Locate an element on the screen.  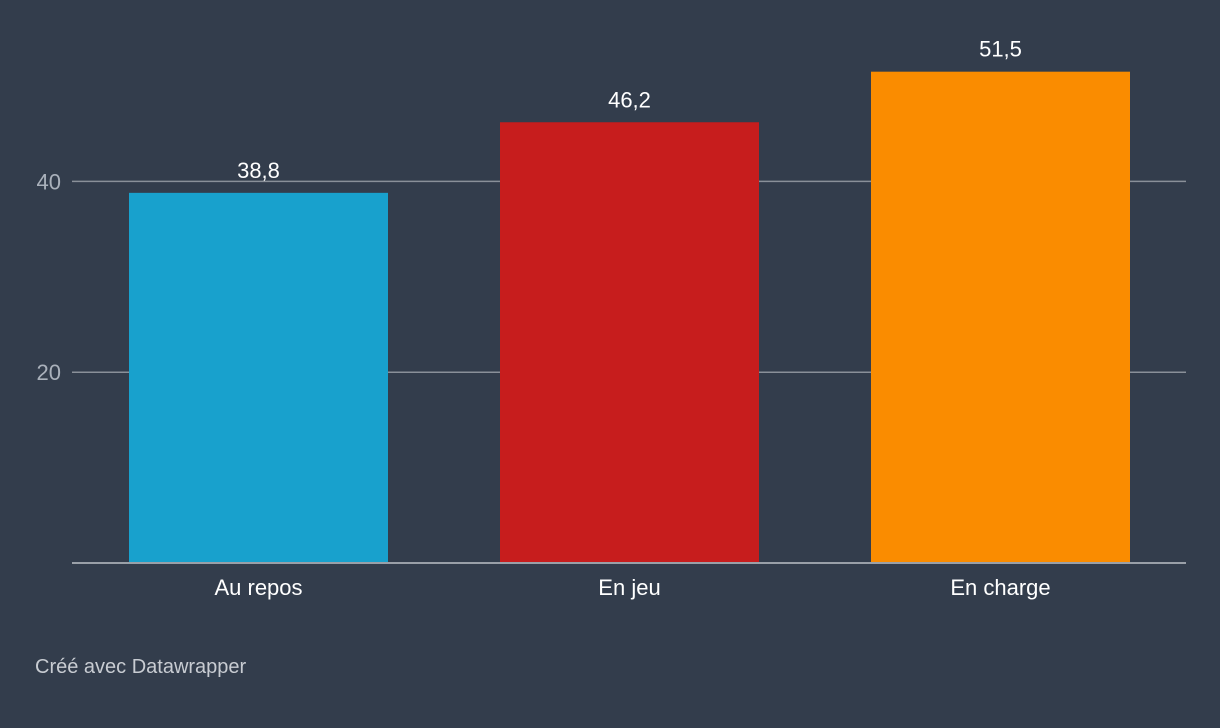
x-tick-label: En charge is located at coordinates (1000, 587).